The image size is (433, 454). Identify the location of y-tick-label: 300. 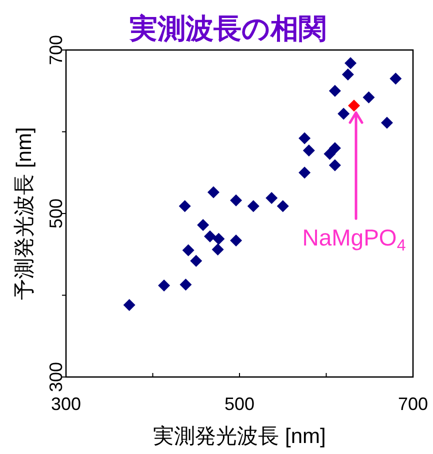
(56, 377).